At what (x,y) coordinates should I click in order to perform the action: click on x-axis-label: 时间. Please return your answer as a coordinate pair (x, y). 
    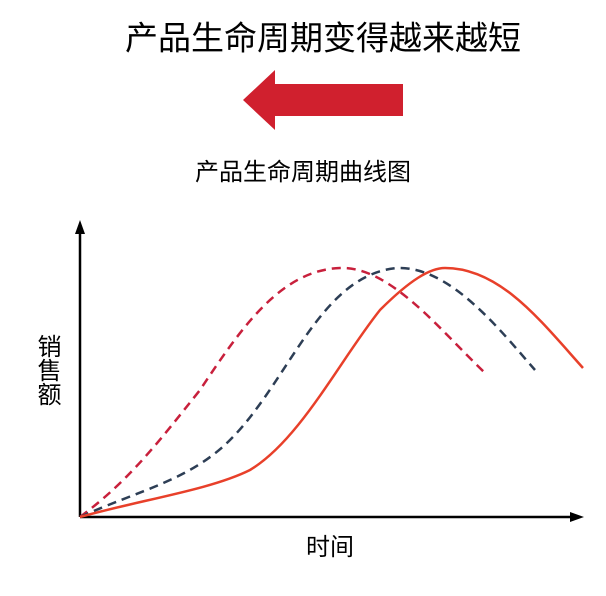
    Looking at the image, I should click on (330, 547).